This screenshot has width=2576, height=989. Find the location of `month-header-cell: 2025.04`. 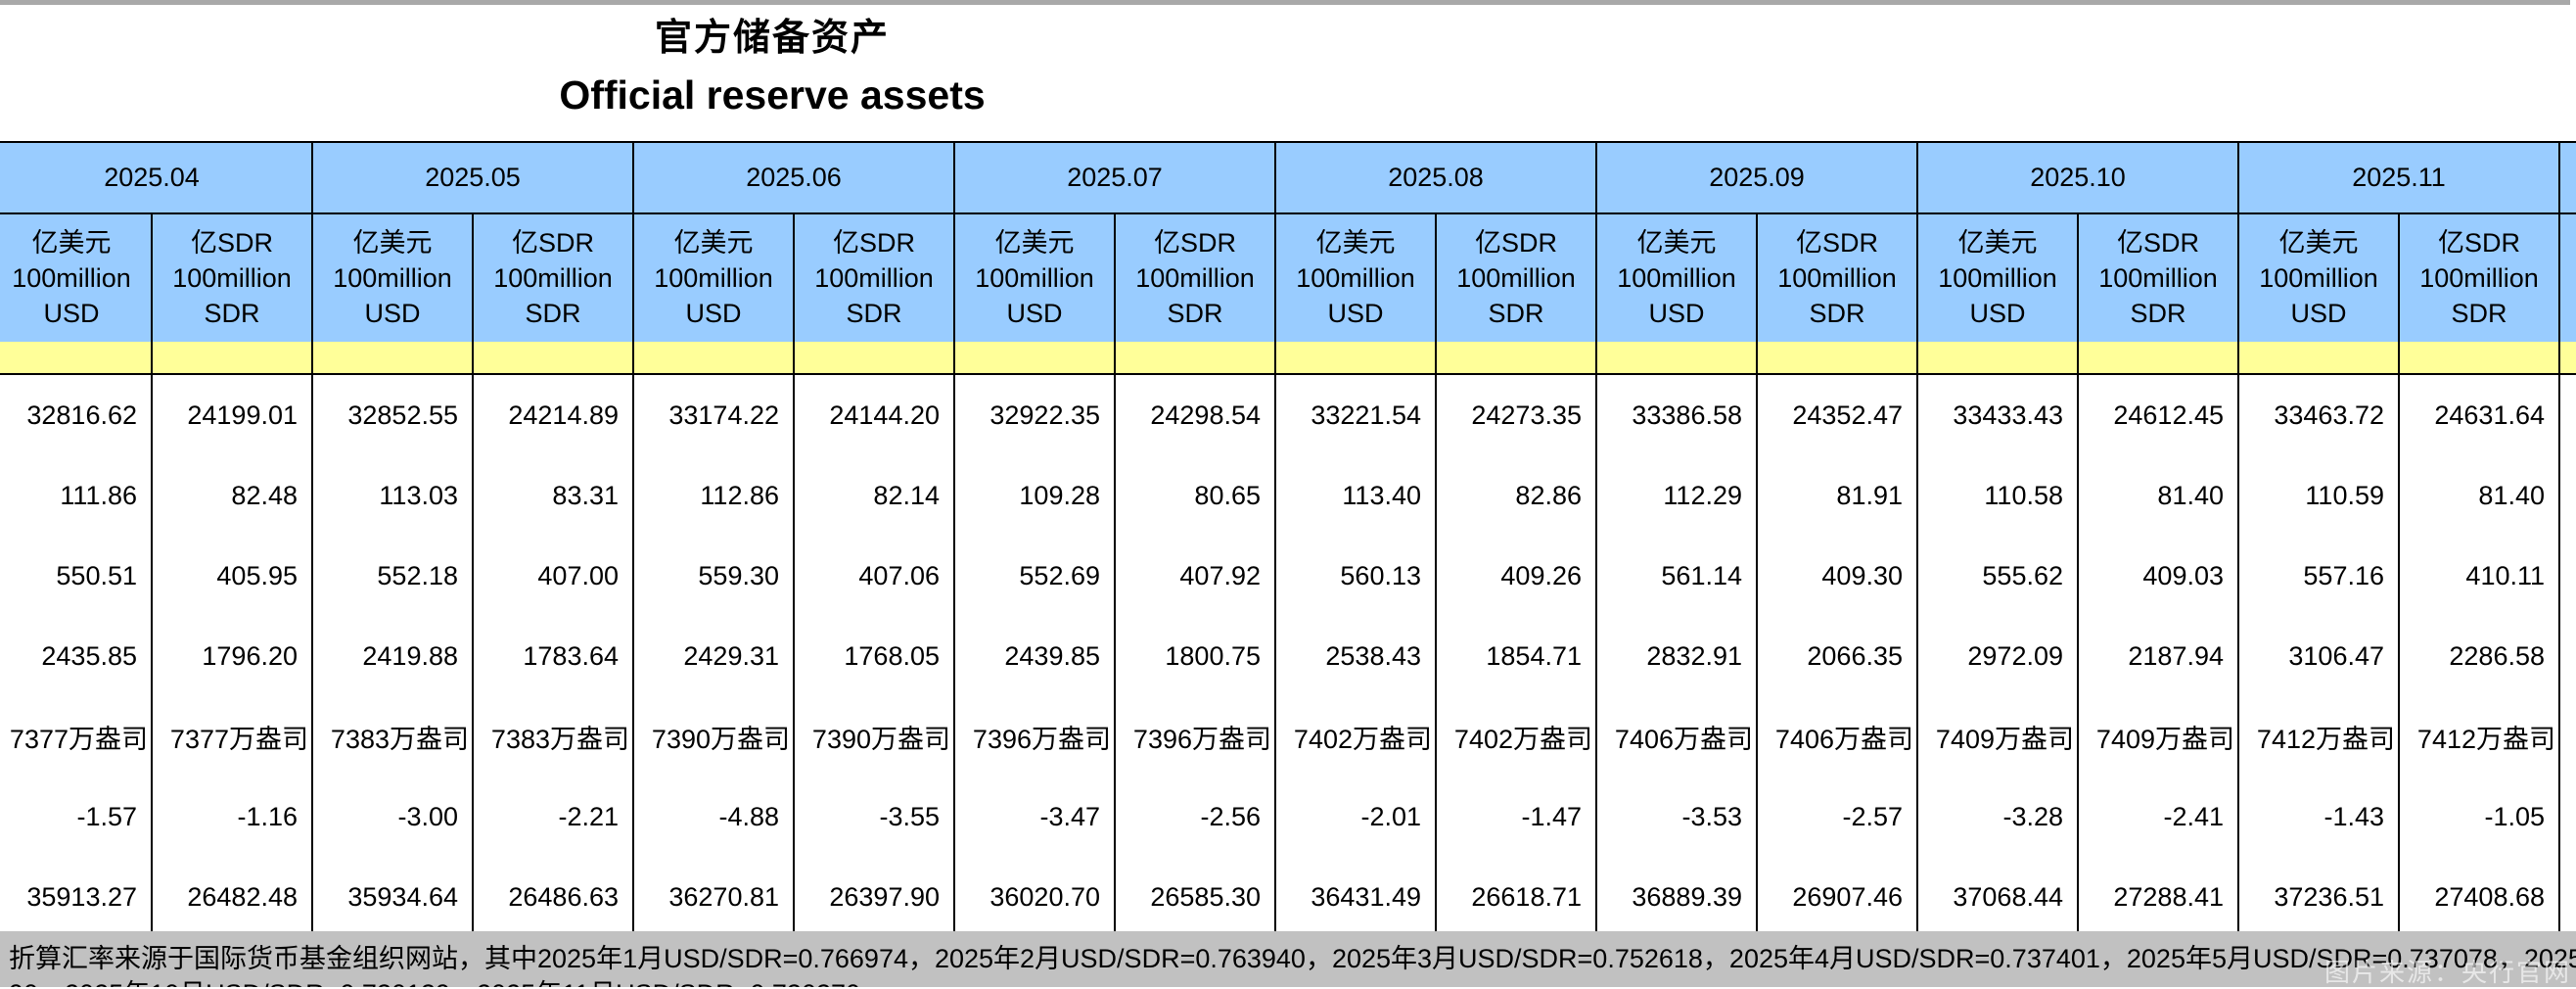

month-header-cell: 2025.04 is located at coordinates (157, 177).